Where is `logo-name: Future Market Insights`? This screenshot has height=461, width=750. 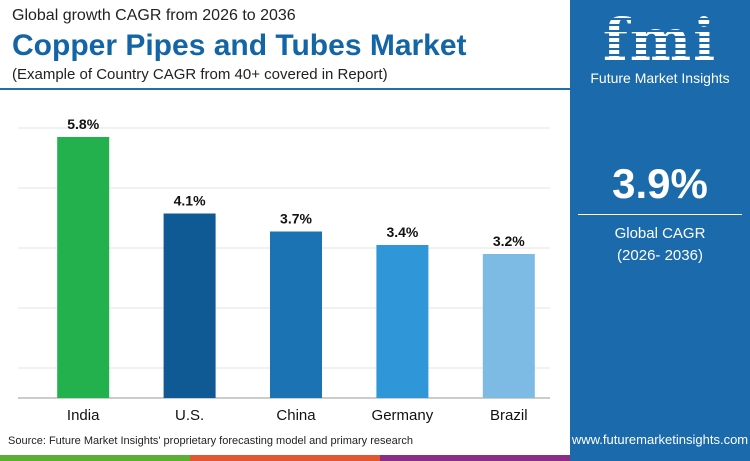 logo-name: Future Market Insights is located at coordinates (660, 78).